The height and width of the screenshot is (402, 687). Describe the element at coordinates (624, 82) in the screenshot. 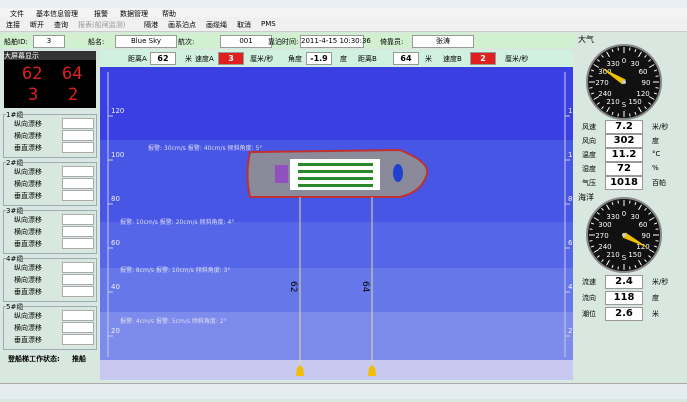

I see `dial-hub` at that location.